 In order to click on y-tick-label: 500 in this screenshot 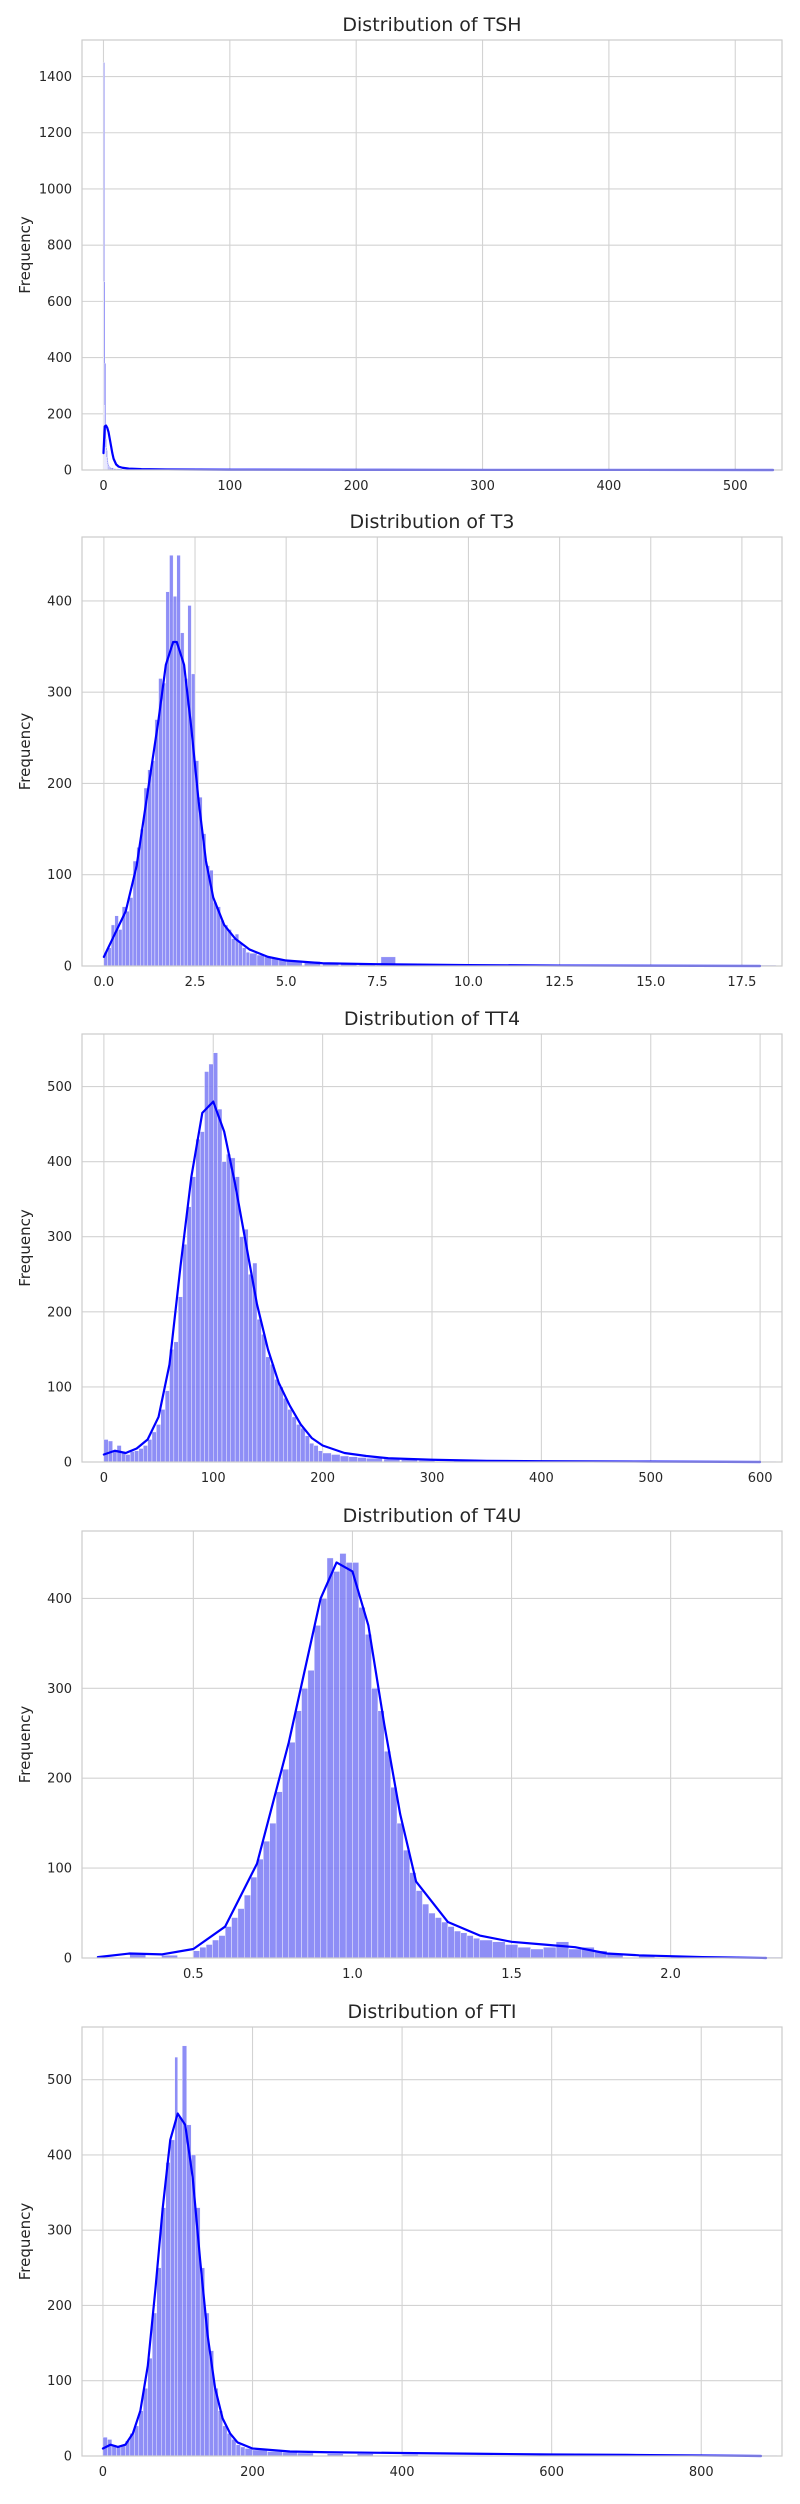, I will do `click(59, 1087)`.